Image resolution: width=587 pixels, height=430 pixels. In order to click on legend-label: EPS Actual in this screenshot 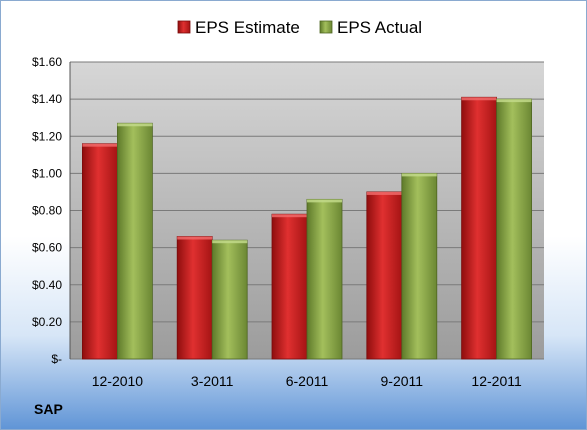, I will do `click(379, 27)`.